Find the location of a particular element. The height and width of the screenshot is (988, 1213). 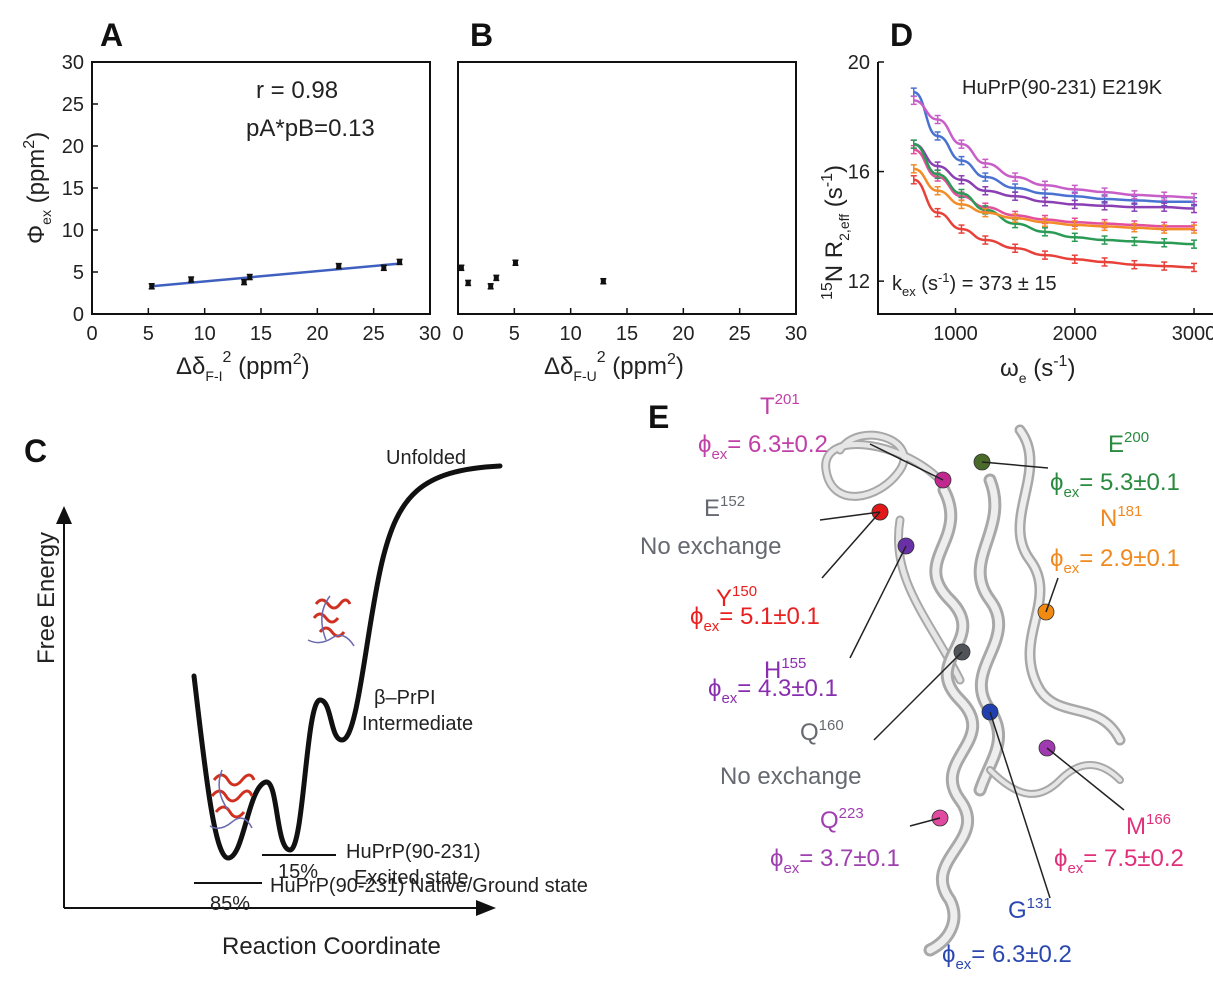

chart-b: 0 5 10 15 20 25 30 ΔδF-U2 (ppm2) is located at coordinates (629, 222).